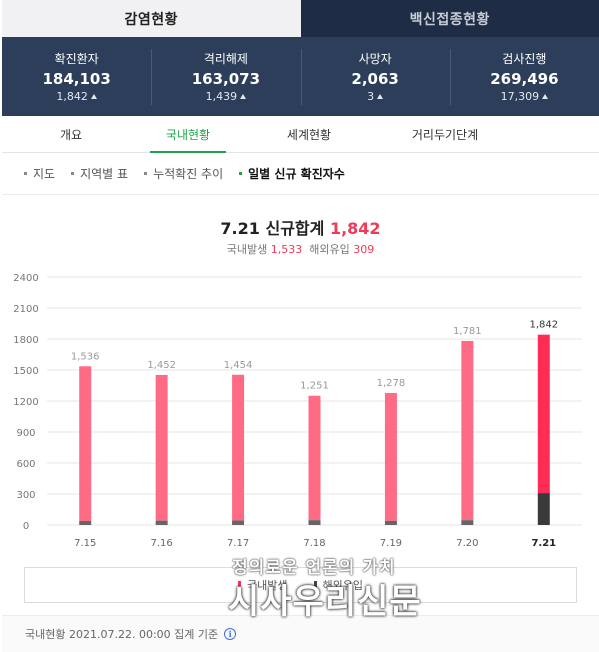  Describe the element at coordinates (25, 309) in the screenshot. I see `y-tick-label: 2100` at that location.